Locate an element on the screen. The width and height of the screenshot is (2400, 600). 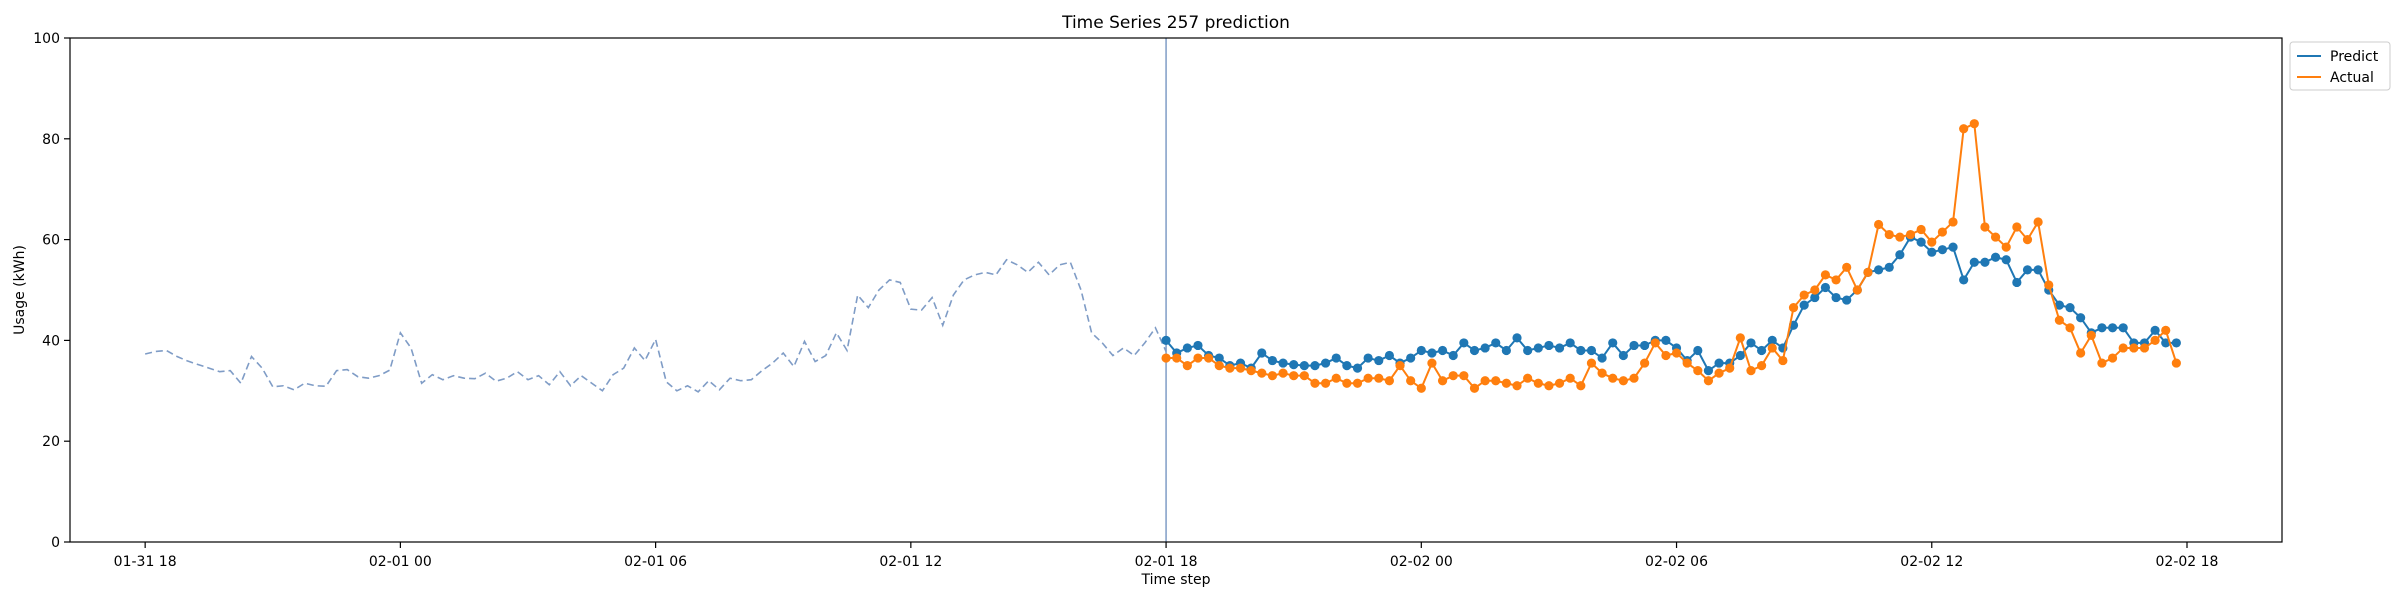
x-tick-label: 02-02 18 is located at coordinates (2187, 562).